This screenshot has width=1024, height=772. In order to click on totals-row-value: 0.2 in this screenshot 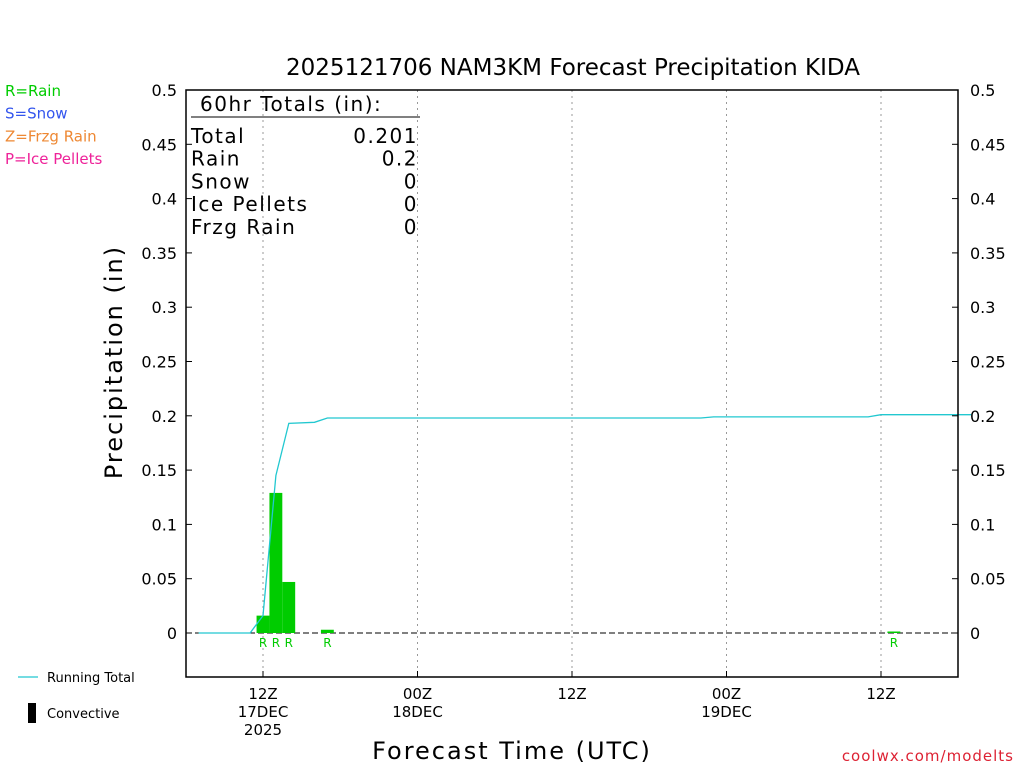, I will do `click(400, 159)`.